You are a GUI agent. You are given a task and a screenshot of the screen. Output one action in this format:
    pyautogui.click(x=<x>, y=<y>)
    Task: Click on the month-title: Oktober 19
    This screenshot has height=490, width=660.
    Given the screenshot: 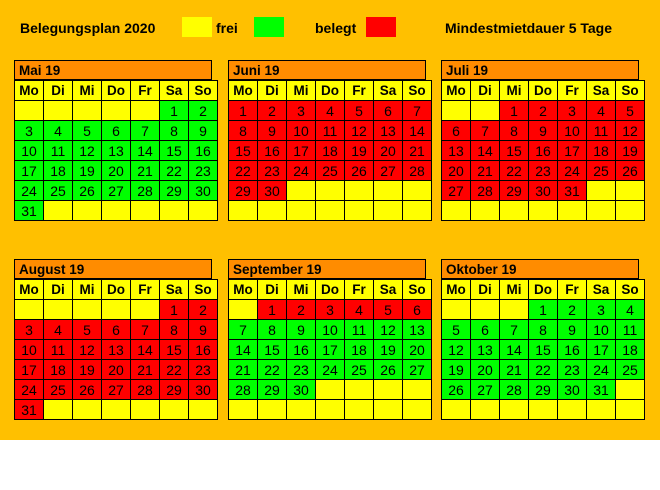 What is the action you would take?
    pyautogui.click(x=540, y=269)
    